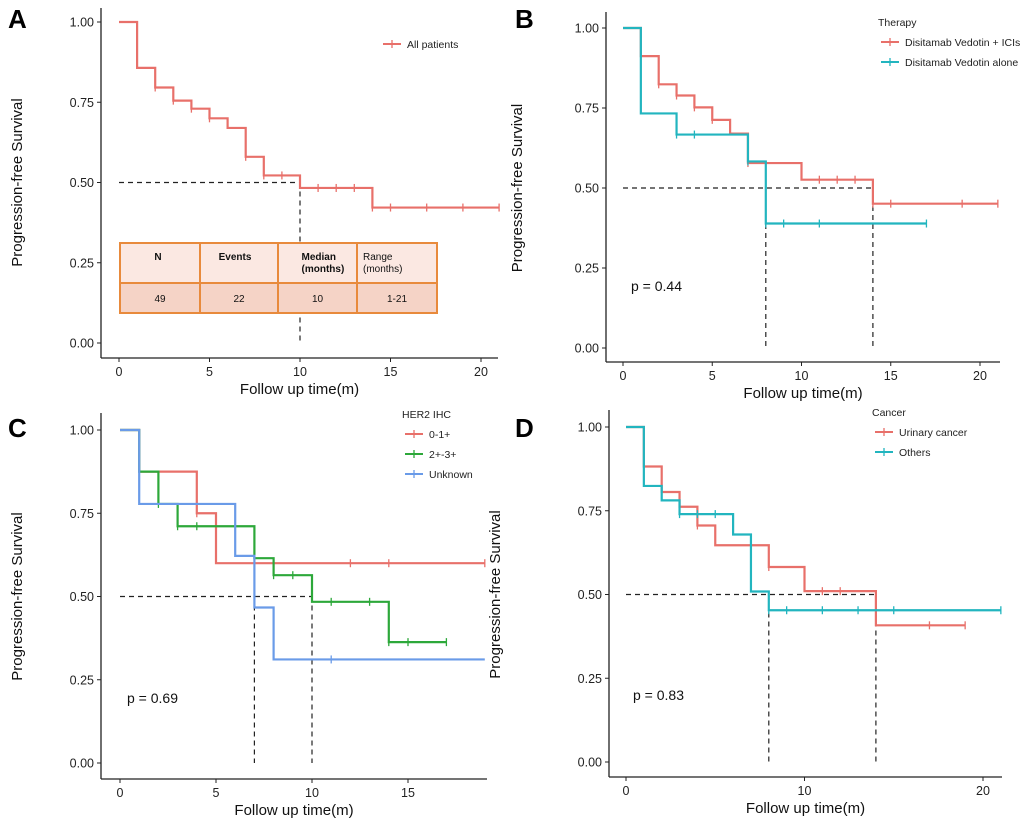 The height and width of the screenshot is (828, 1020). What do you see at coordinates (426, 415) in the screenshot?
I see `legend-title: HER2 IHC` at bounding box center [426, 415].